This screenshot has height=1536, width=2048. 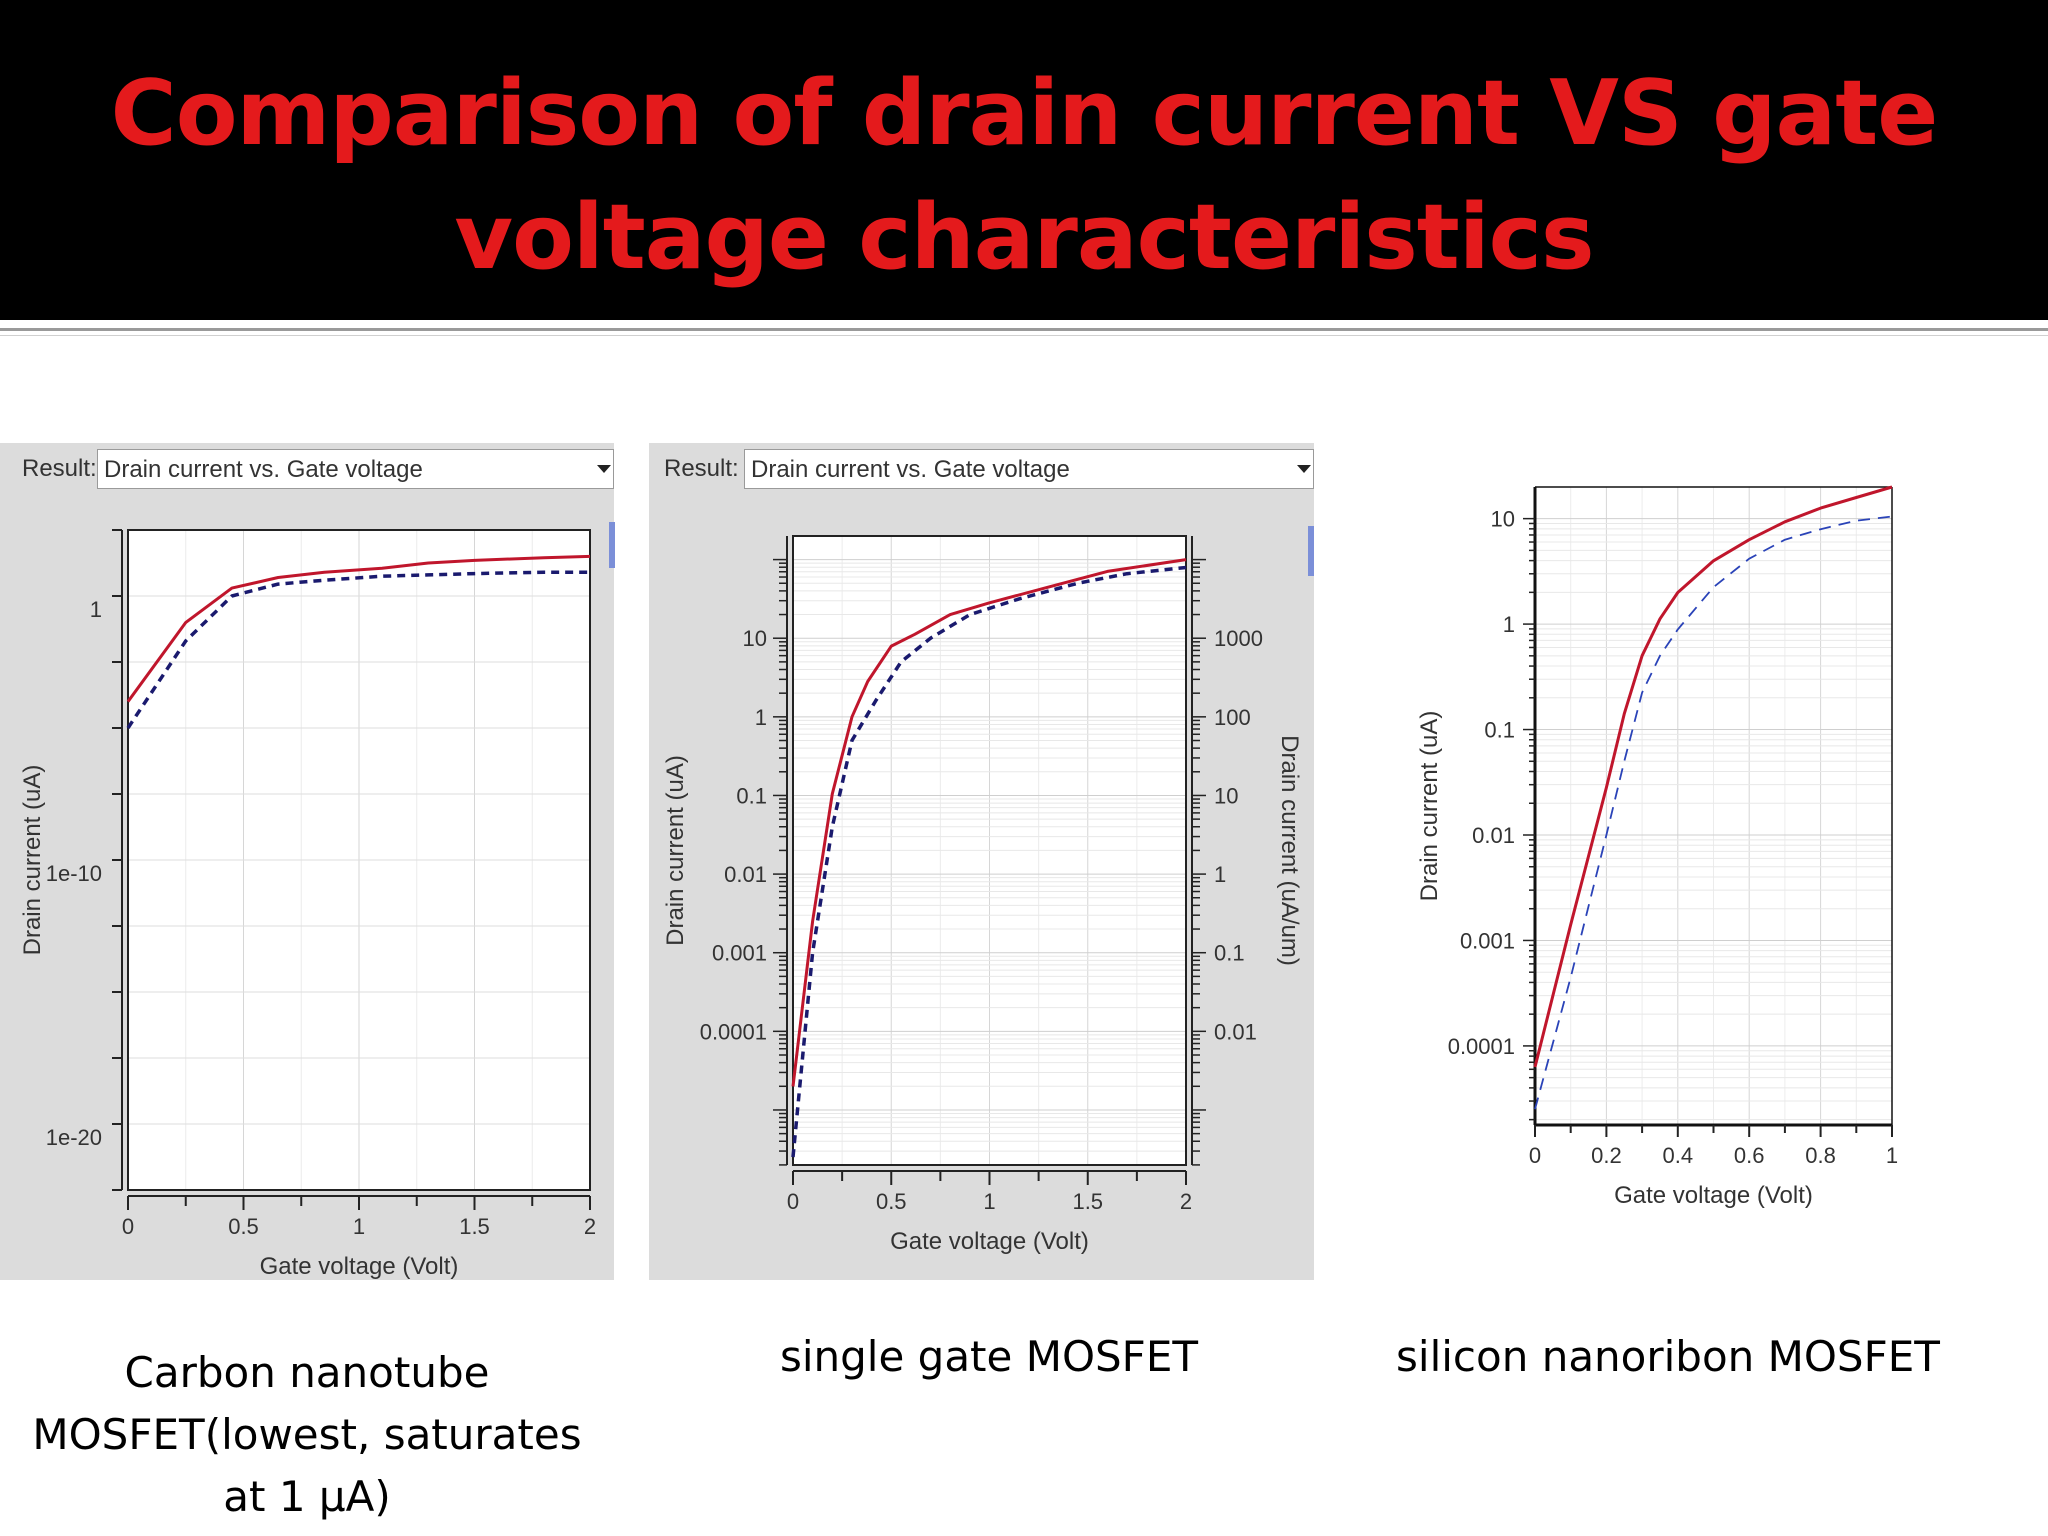 I want to click on divider-line-secondary, so click(x=1024, y=335).